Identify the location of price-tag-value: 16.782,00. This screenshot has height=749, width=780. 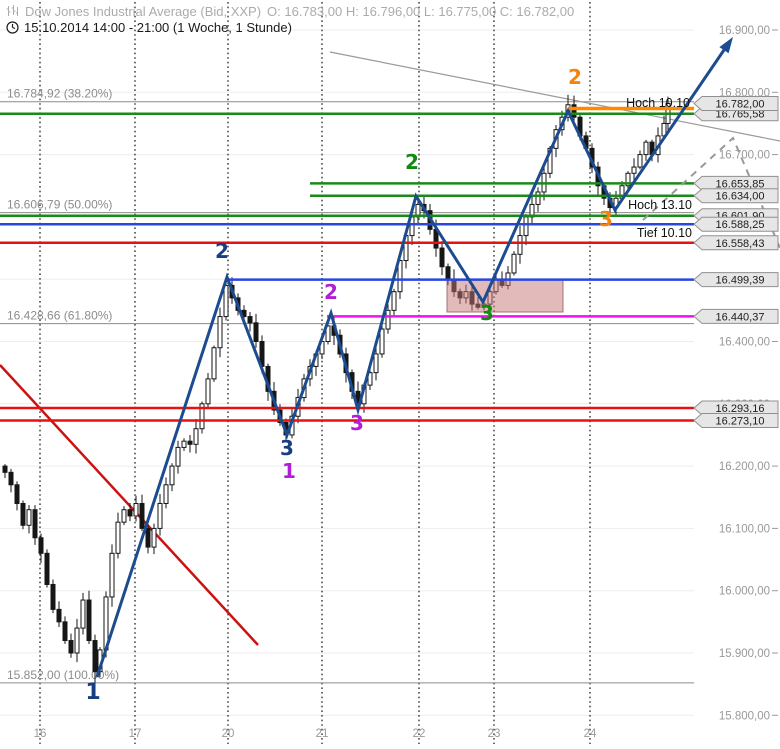
(740, 105).